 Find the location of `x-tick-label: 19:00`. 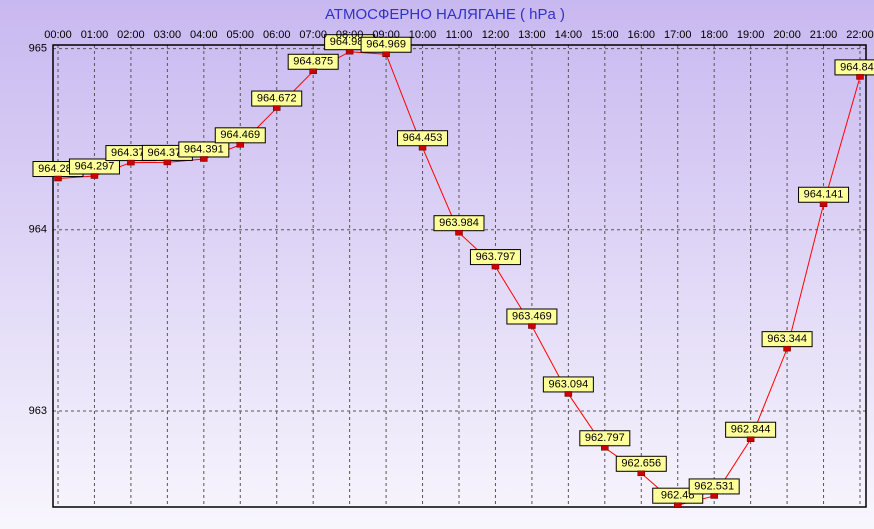

x-tick-label: 19:00 is located at coordinates (751, 35).